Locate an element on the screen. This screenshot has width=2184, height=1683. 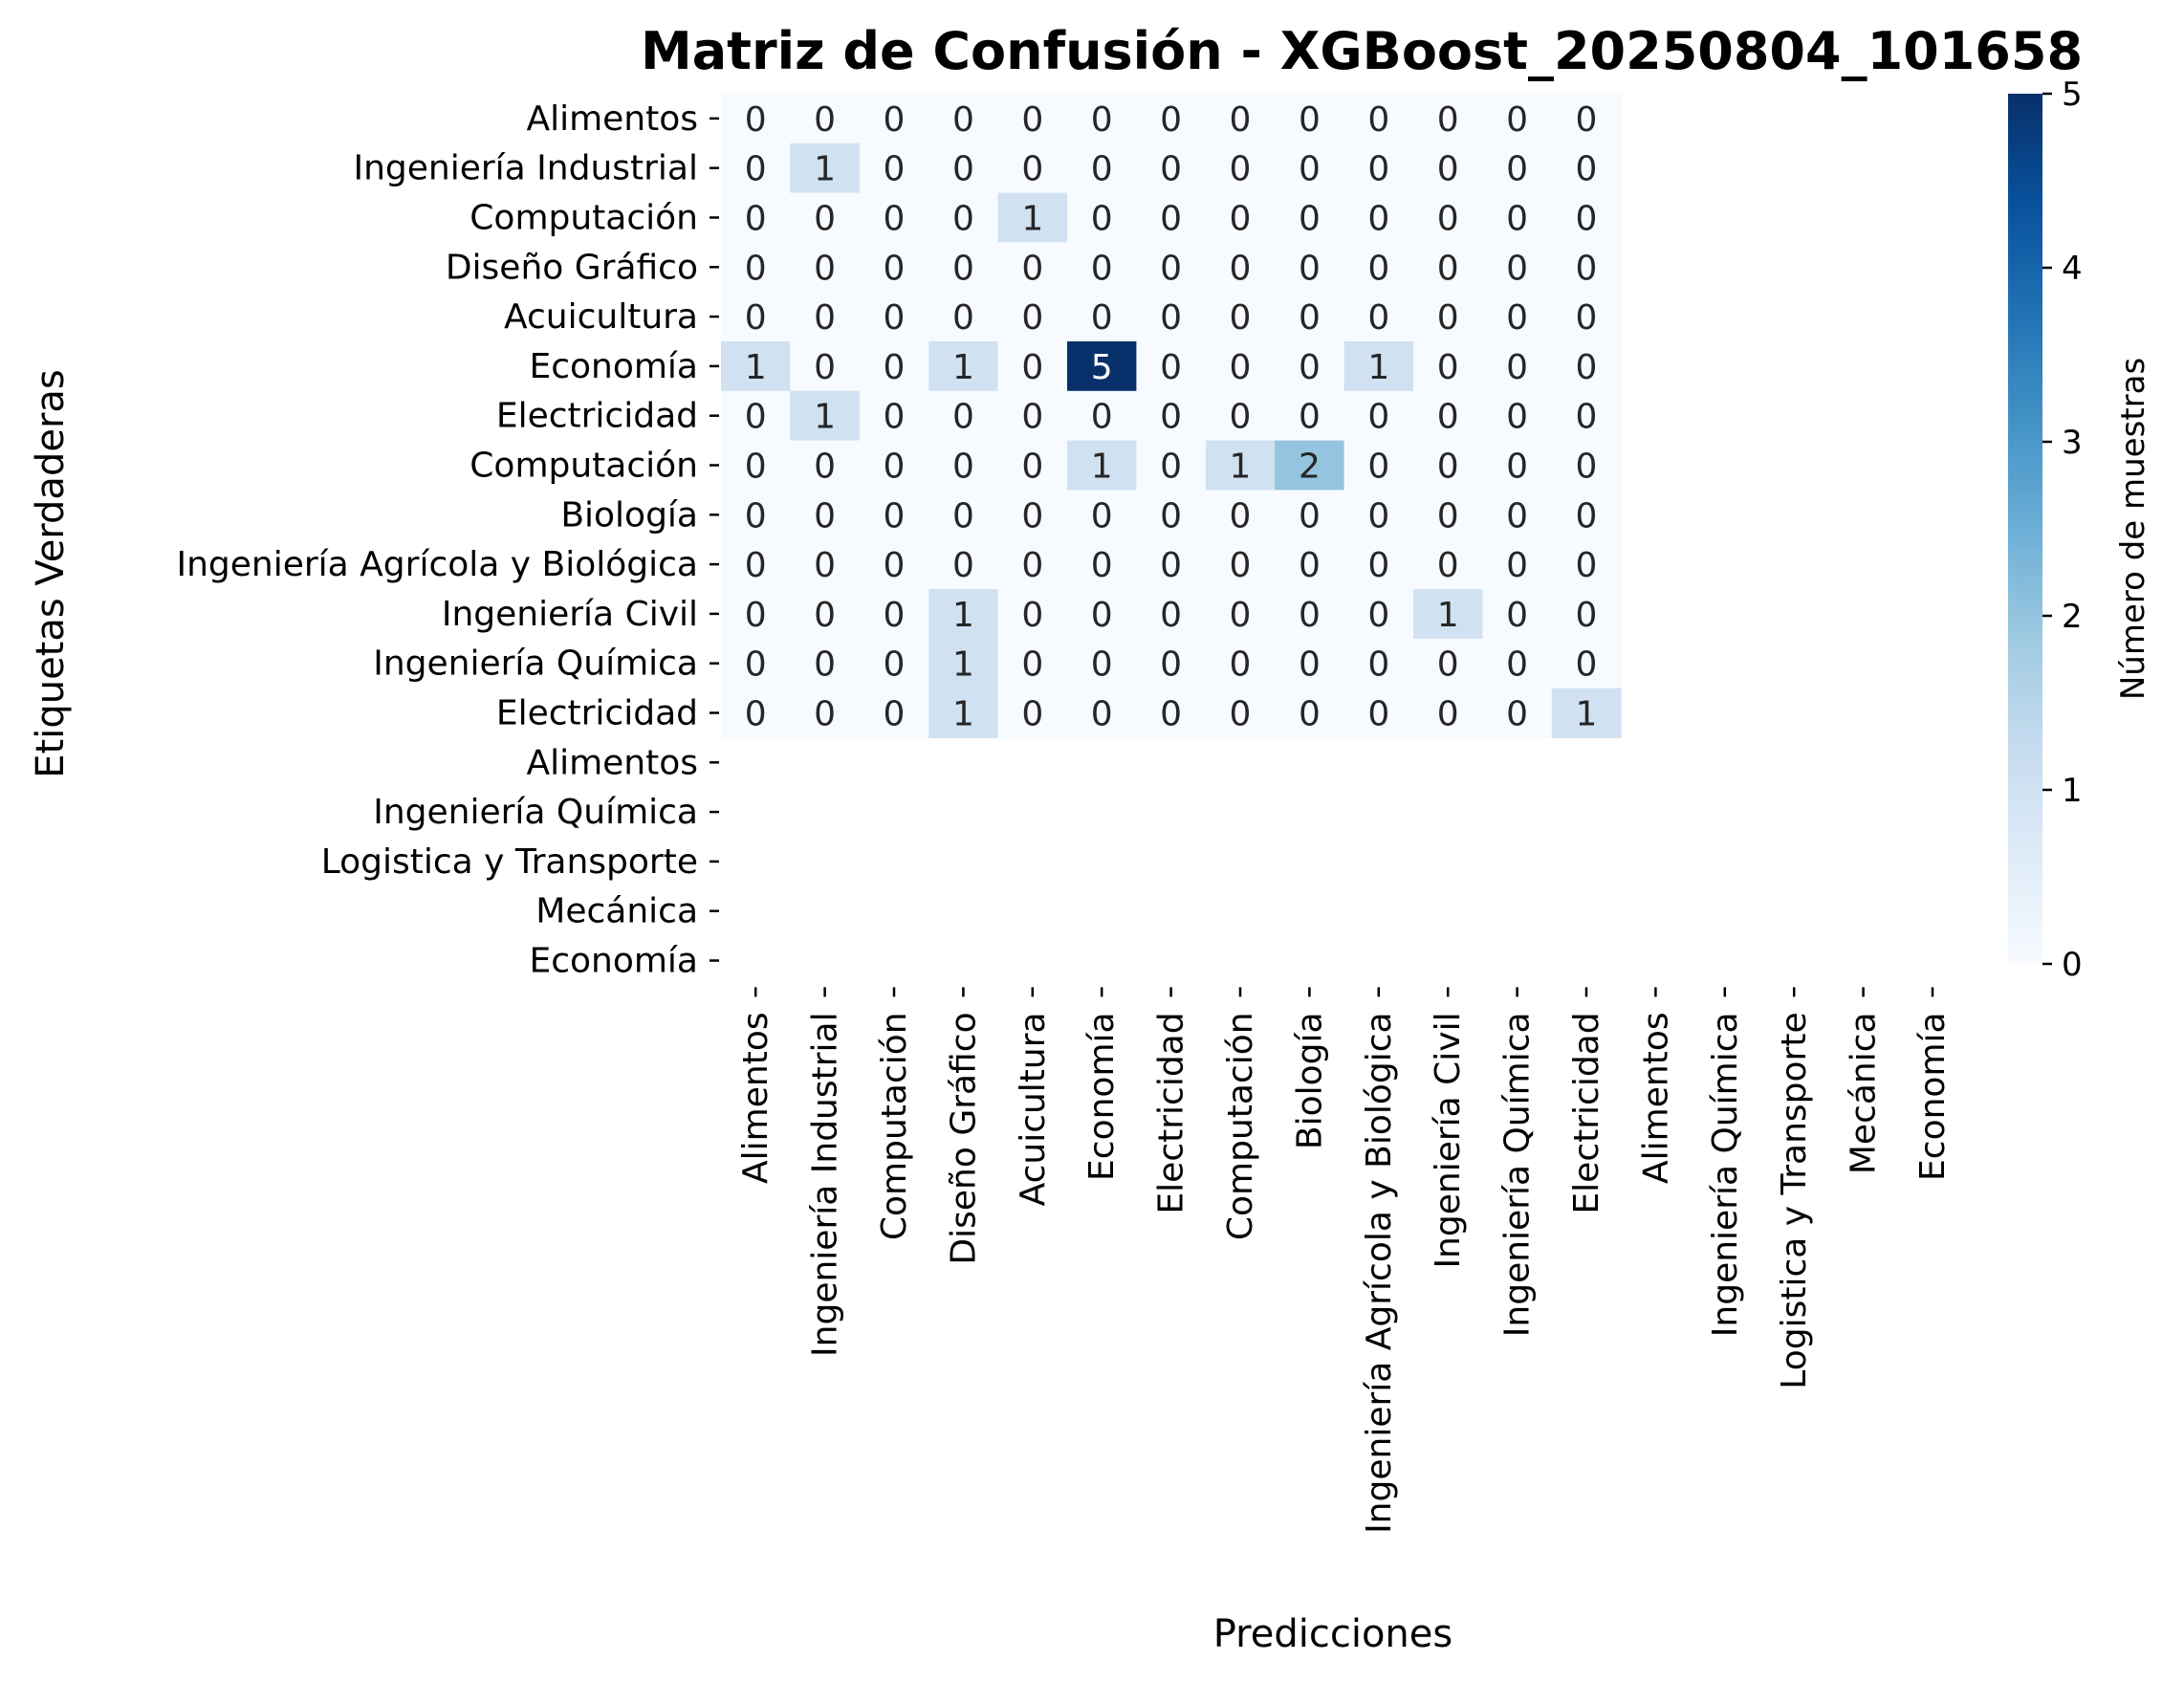
cell-value-r11-c11: 0 is located at coordinates (1517, 665).